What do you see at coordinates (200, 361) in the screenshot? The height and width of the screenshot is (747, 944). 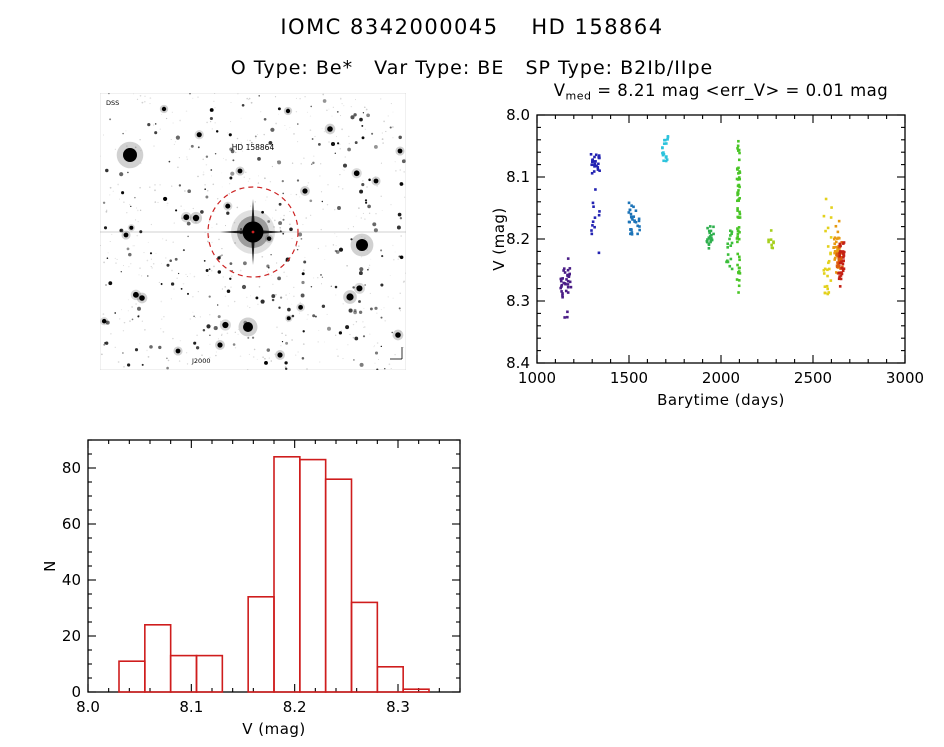 I see `finder-footer-label: J2000` at bounding box center [200, 361].